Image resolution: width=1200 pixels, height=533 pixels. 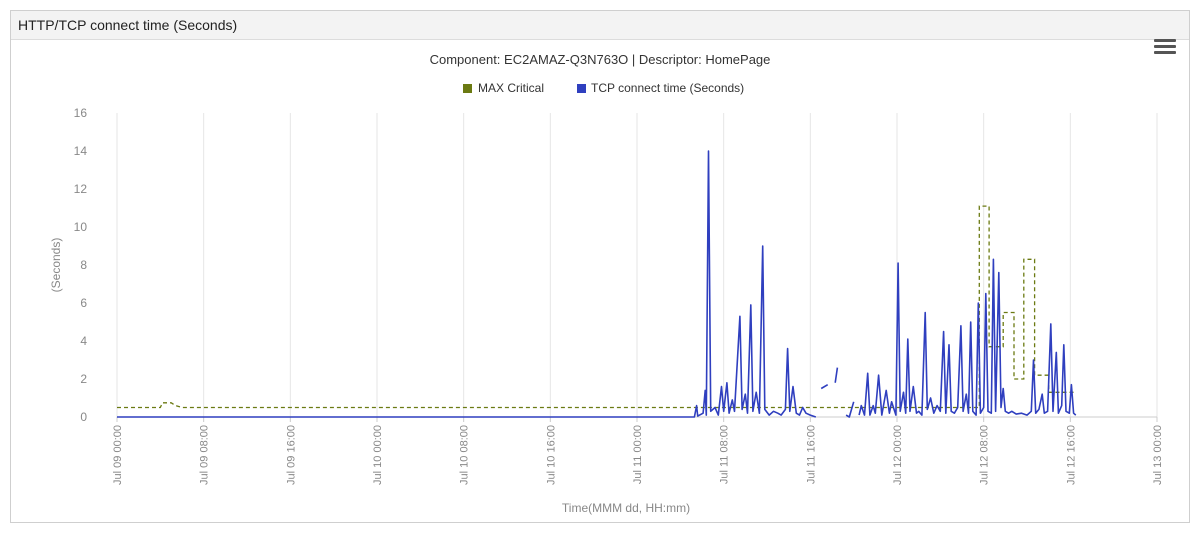 What do you see at coordinates (83, 341) in the screenshot?
I see `y-tick-label: 4` at bounding box center [83, 341].